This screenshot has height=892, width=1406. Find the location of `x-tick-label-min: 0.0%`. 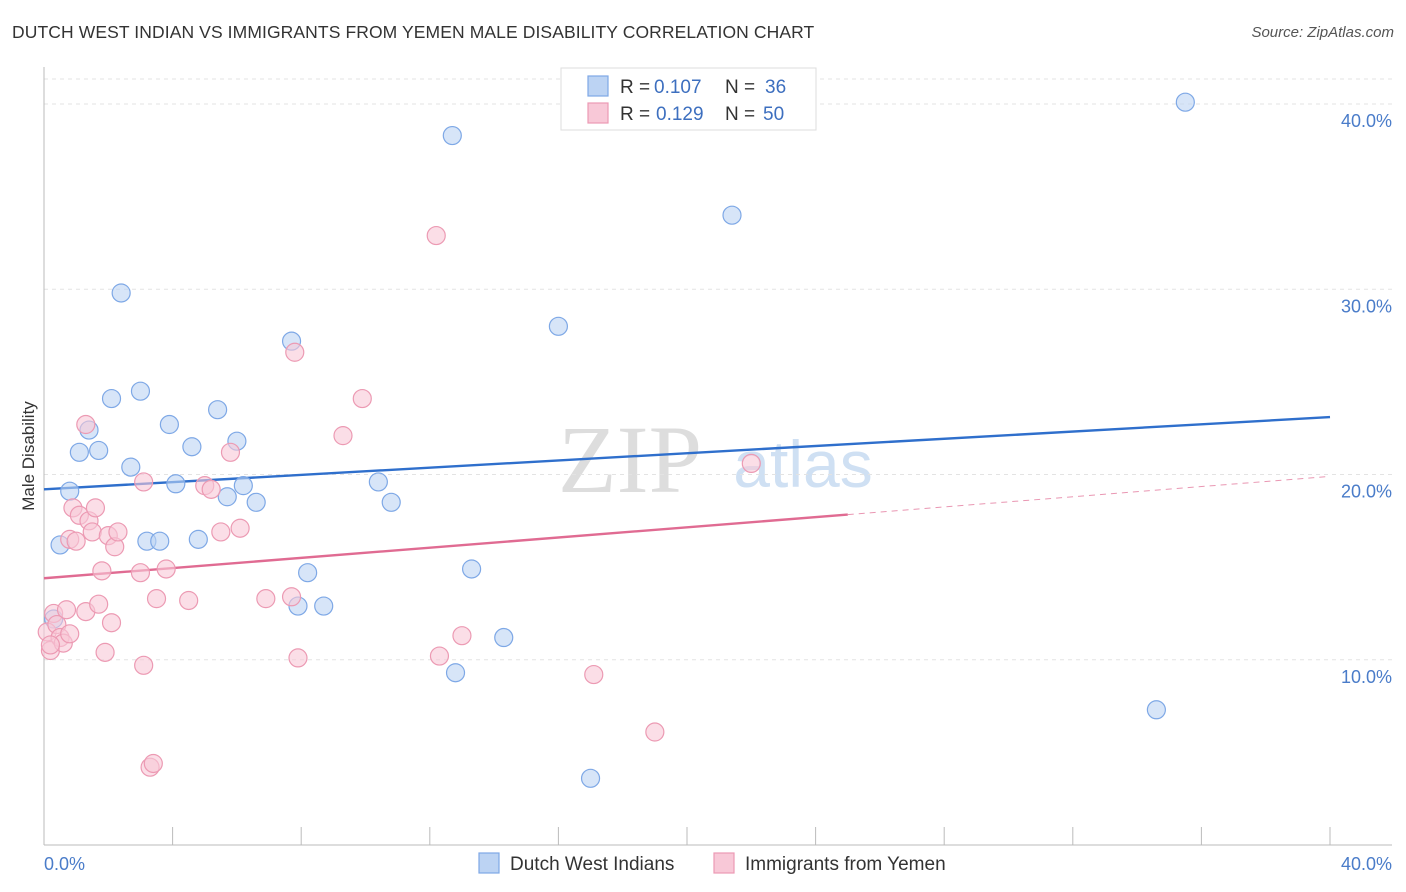

x-tick-label-min: 0.0% is located at coordinates (64, 864).